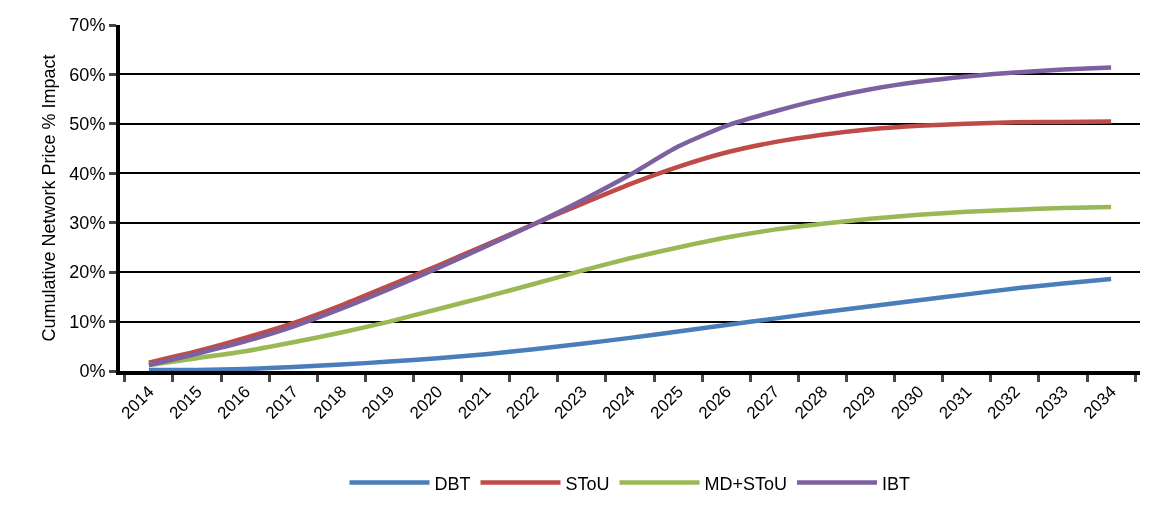 The height and width of the screenshot is (513, 1154). Describe the element at coordinates (87, 321) in the screenshot. I see `y-tick-label: 10%` at that location.